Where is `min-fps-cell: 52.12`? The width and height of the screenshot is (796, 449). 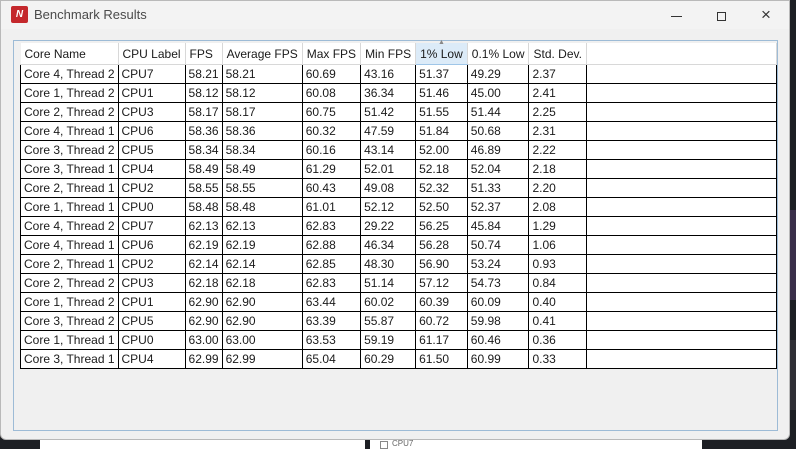
min-fps-cell: 52.12 is located at coordinates (388, 207).